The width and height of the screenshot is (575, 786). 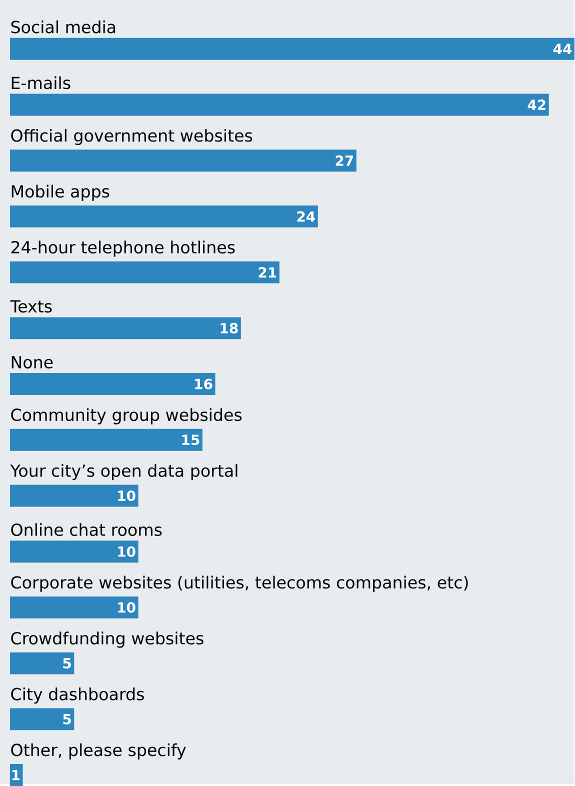 I want to click on y-tick-label: City dashboards, so click(x=77, y=696).